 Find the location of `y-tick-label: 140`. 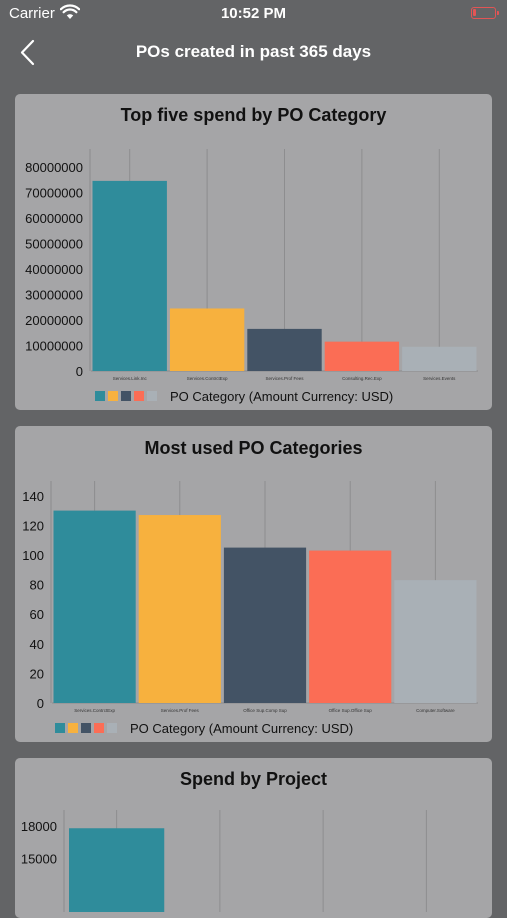

y-tick-label: 140 is located at coordinates (33, 496).